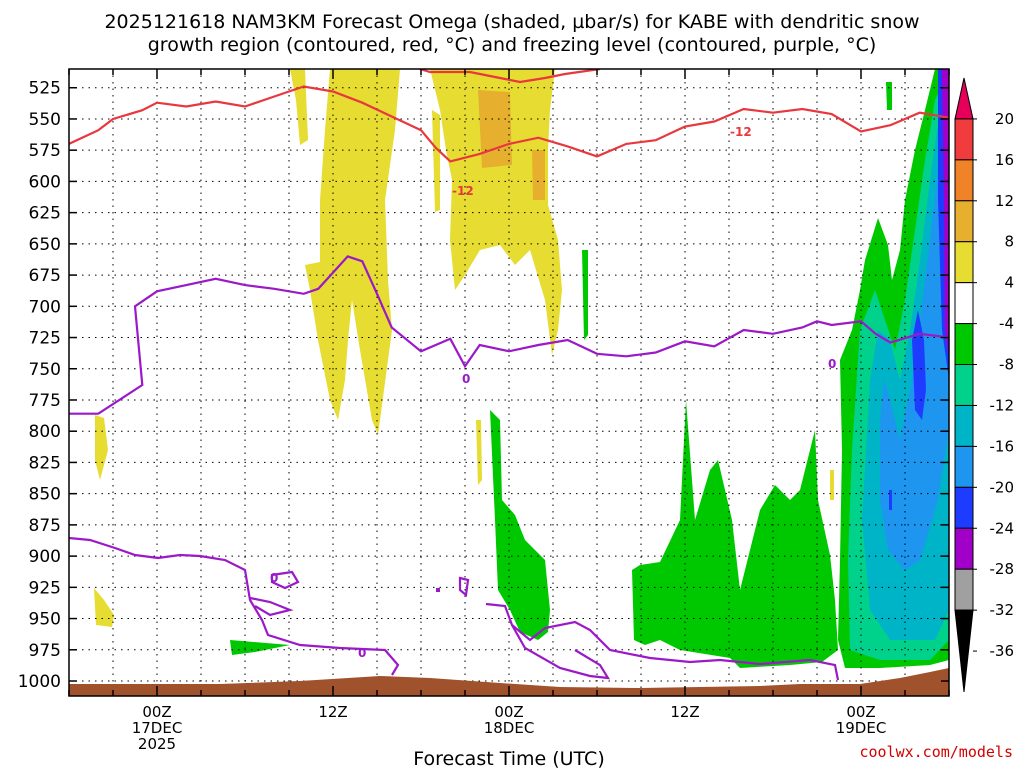 This screenshot has height=768, width=1024. What do you see at coordinates (1009, 283) in the screenshot?
I see `colorbar-tick-label: 4` at bounding box center [1009, 283].